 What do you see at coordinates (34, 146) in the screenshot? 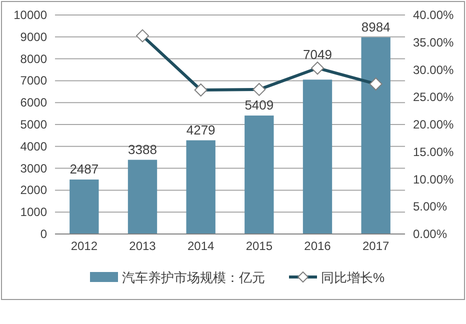
I see `y-tick-label: 4000` at bounding box center [34, 146].